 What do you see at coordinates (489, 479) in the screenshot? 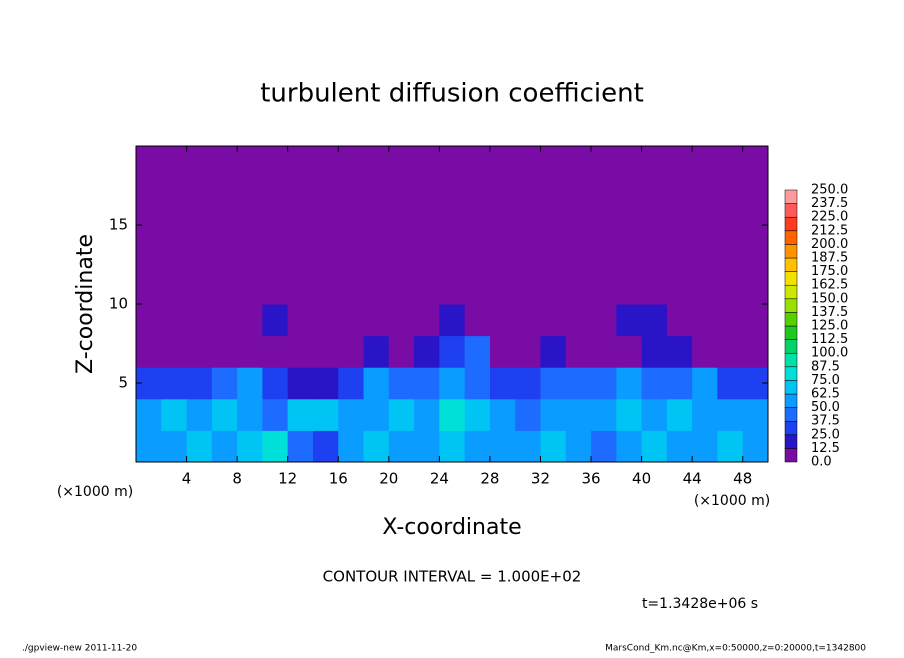
I see `x-tick-label: 28` at bounding box center [489, 479].